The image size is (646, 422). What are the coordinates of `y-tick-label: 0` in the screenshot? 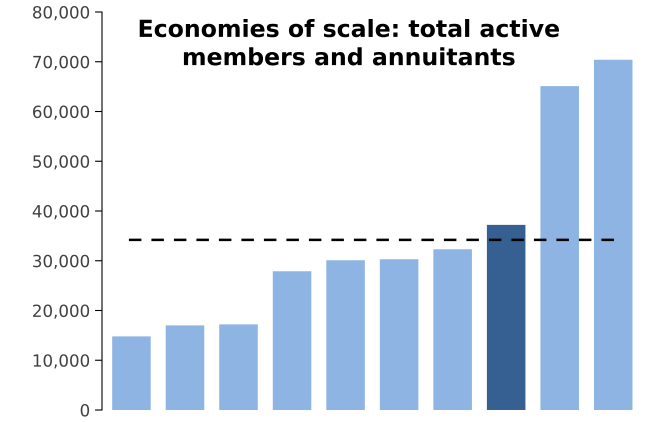 It's located at (85, 410).